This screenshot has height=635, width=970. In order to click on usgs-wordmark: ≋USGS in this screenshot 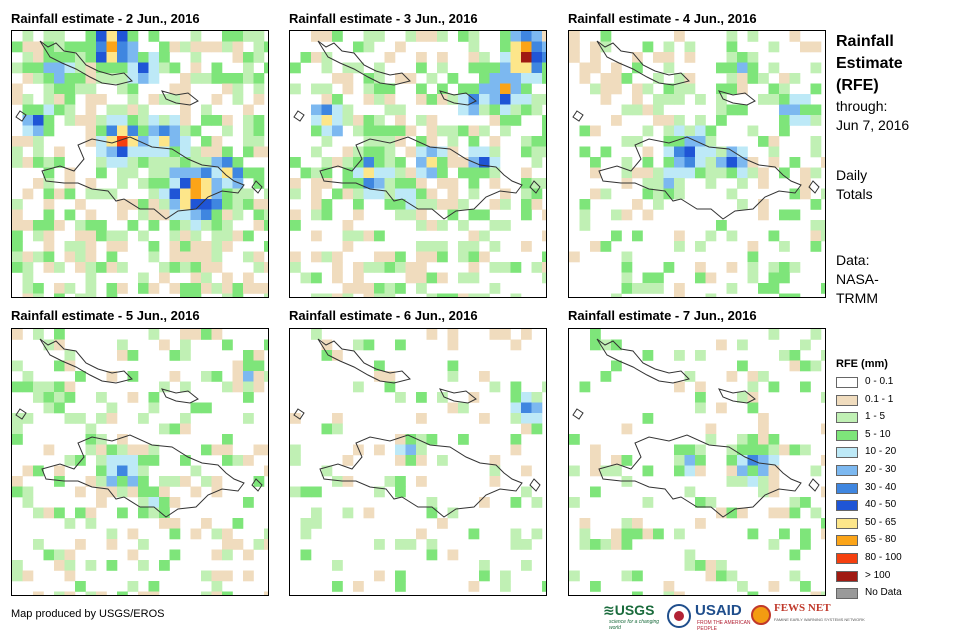, I will do `click(629, 610)`.